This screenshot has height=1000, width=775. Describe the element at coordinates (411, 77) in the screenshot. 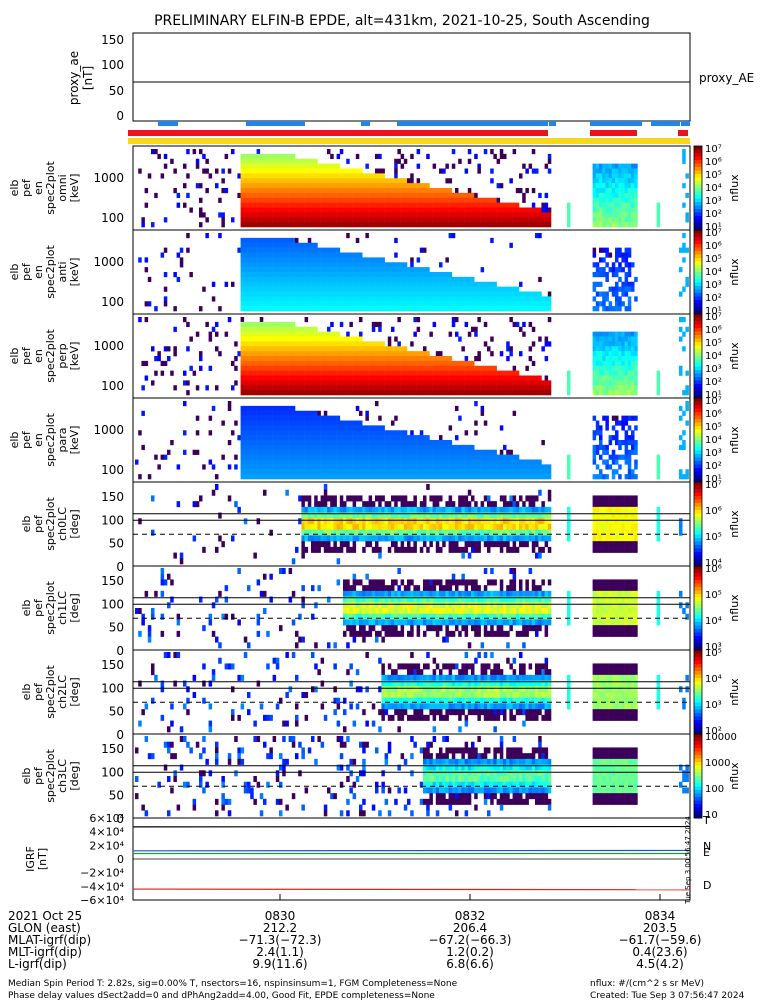

I see `proxy-ae-frame` at that location.